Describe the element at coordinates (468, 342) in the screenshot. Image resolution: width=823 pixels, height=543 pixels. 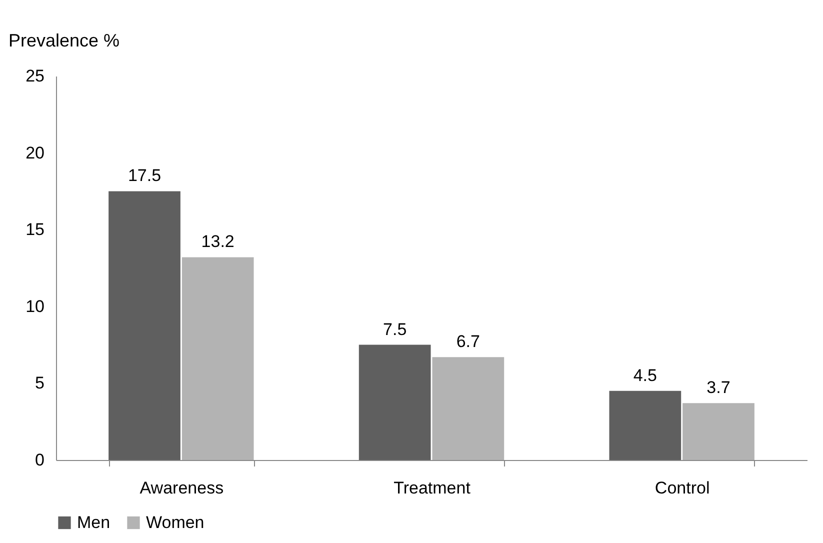
I see `data-label: 6.7` at that location.